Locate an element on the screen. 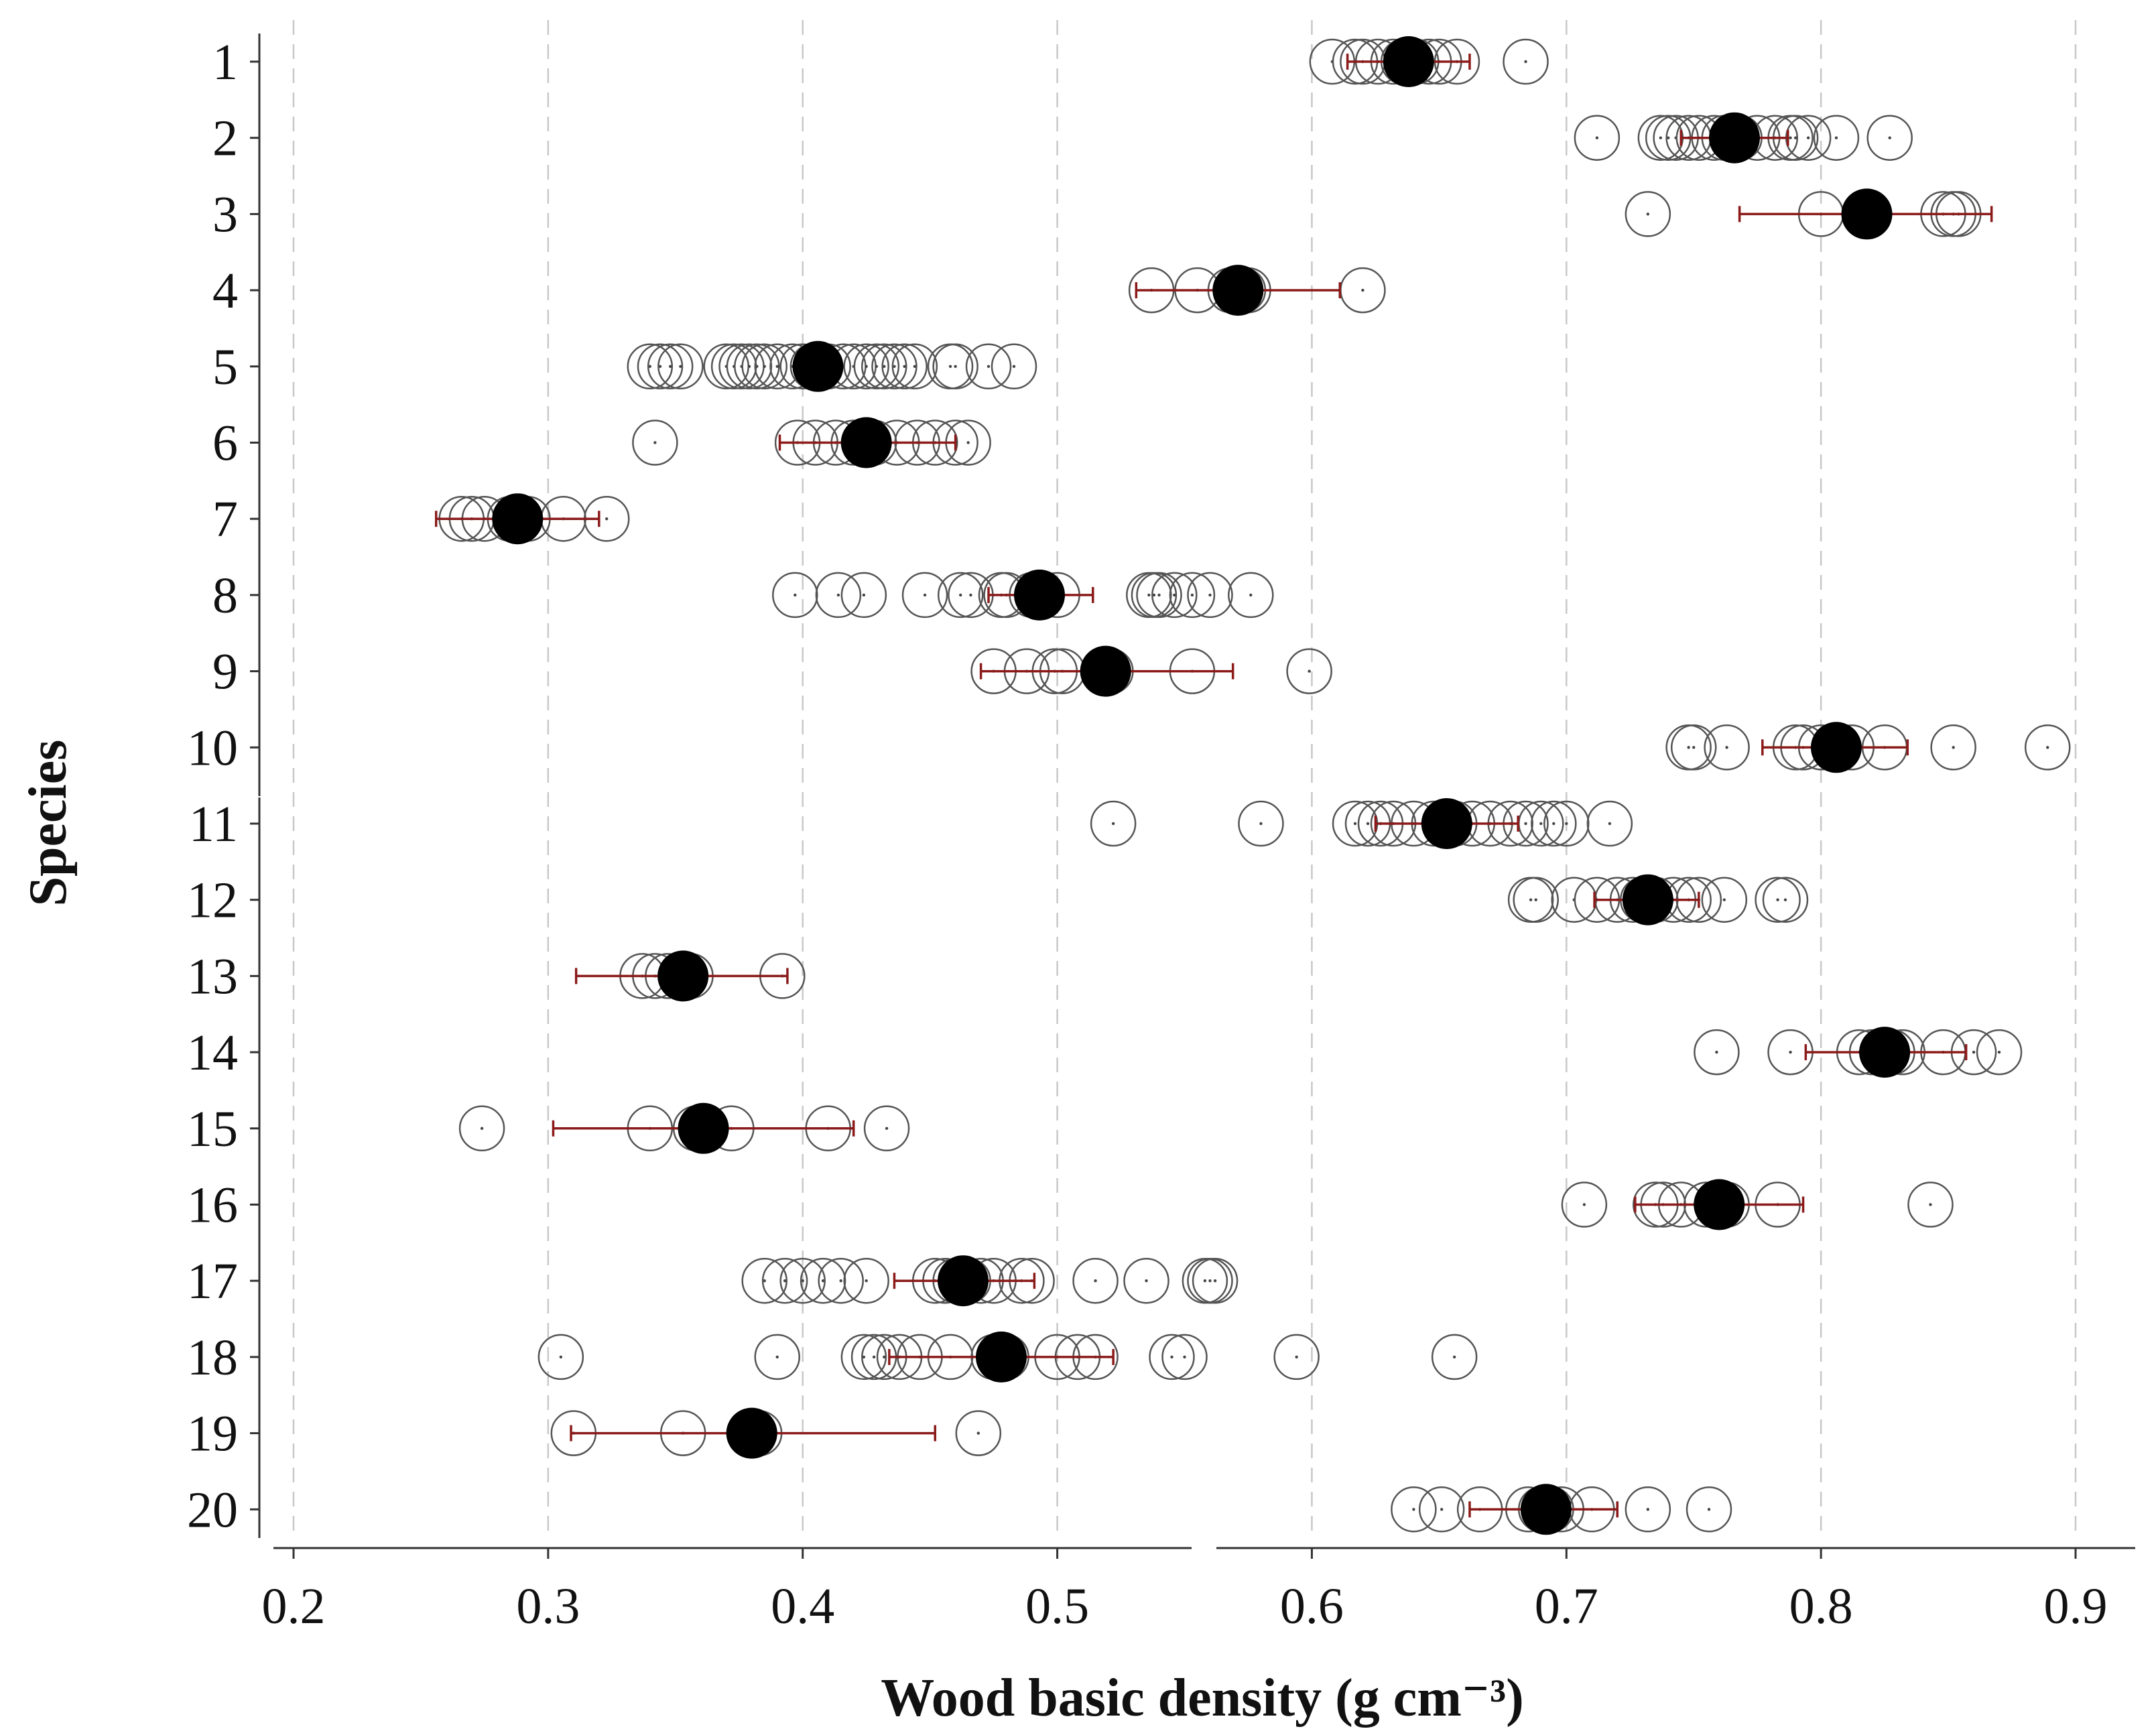 This screenshot has width=2156, height=1731. y-tick-label: 13 is located at coordinates (212, 977).